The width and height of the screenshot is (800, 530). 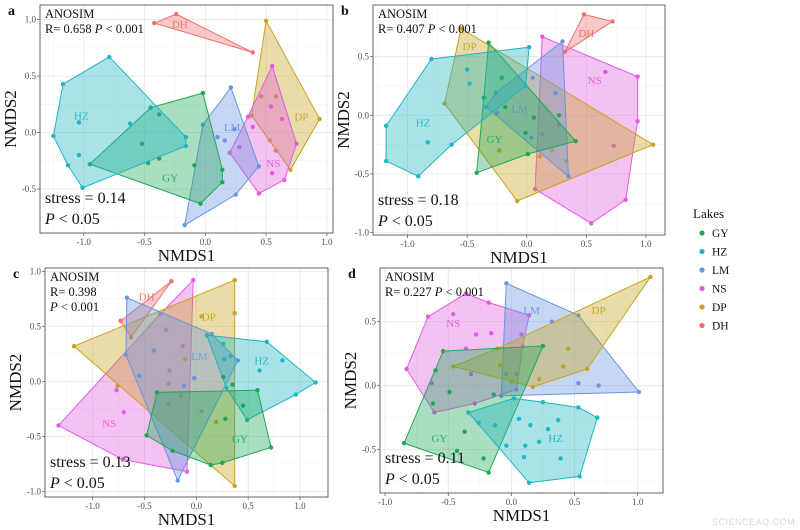 I want to click on y-axis-title: NMDS2, so click(x=10, y=119).